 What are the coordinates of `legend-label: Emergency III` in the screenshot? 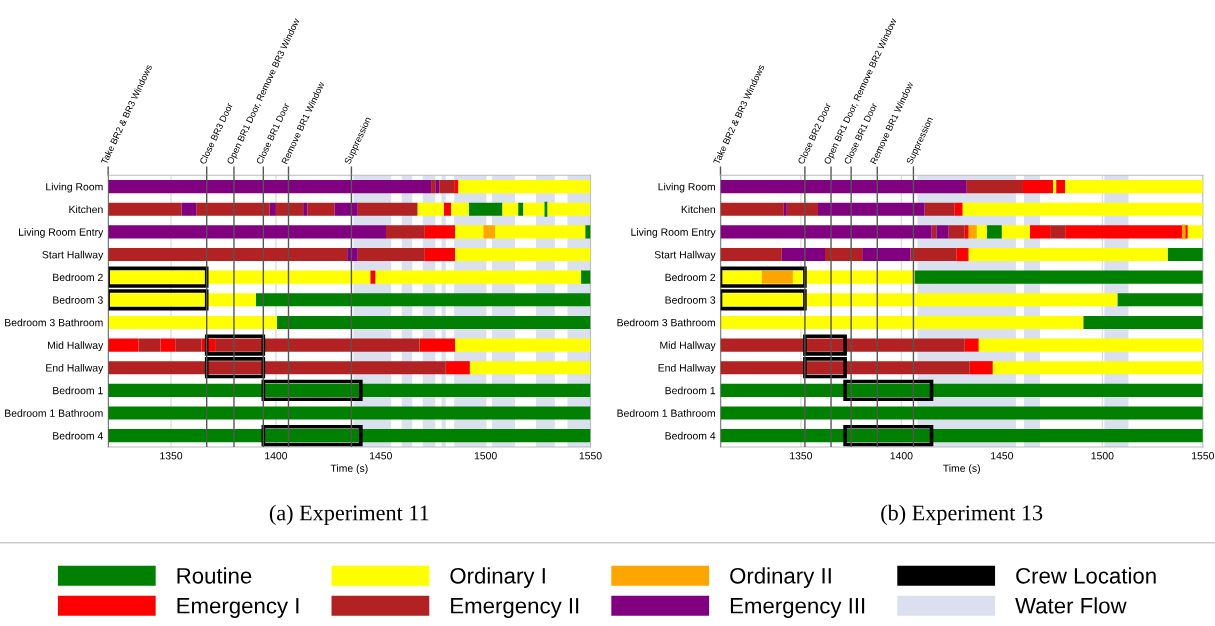 It's located at (797, 608).